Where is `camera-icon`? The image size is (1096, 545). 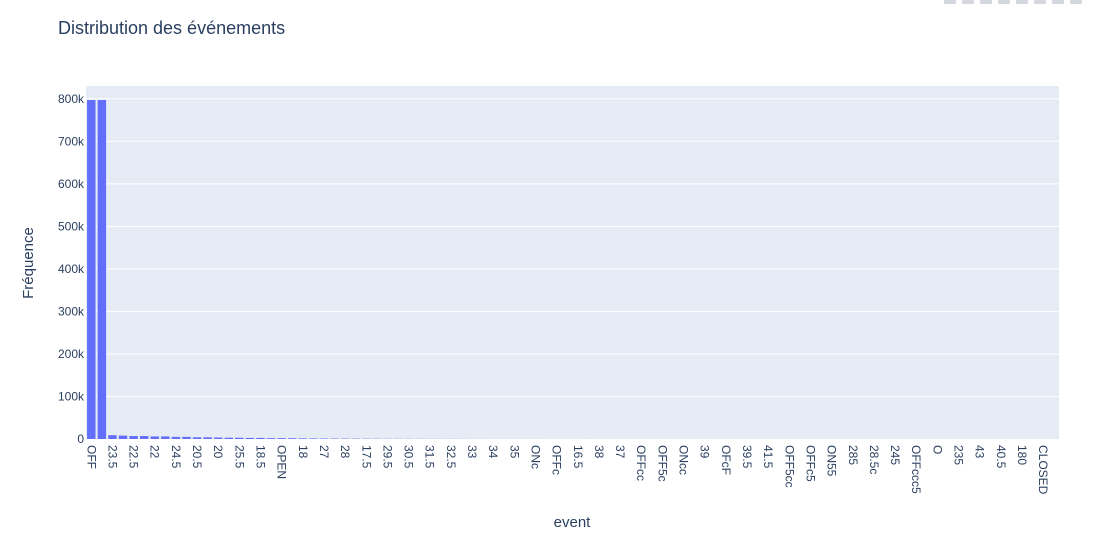
camera-icon is located at coordinates (950, 2).